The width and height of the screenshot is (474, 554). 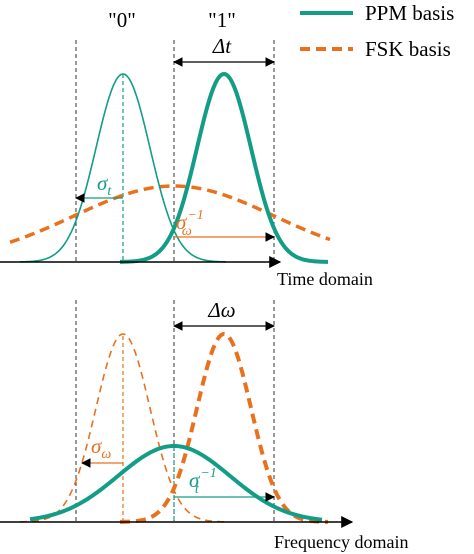 I want to click on legend-ppm-label: PPM basis, so click(x=409, y=13).